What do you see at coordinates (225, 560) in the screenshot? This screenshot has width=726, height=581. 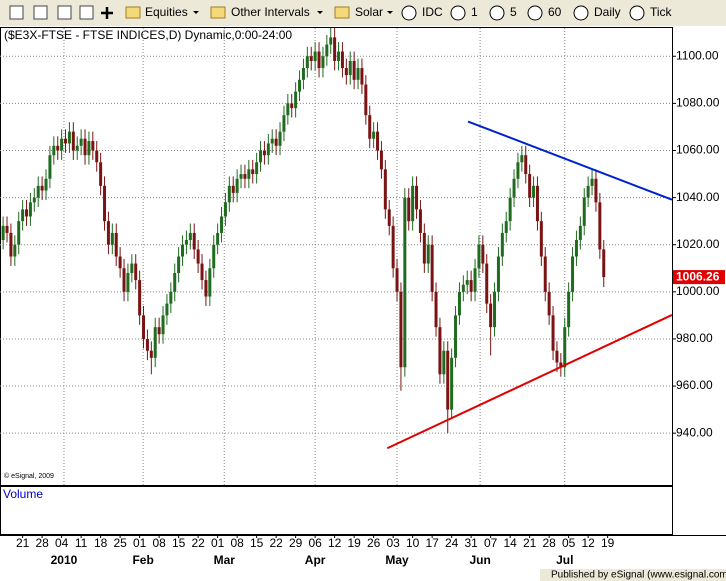 I see `month-label: Mar` at bounding box center [225, 560].